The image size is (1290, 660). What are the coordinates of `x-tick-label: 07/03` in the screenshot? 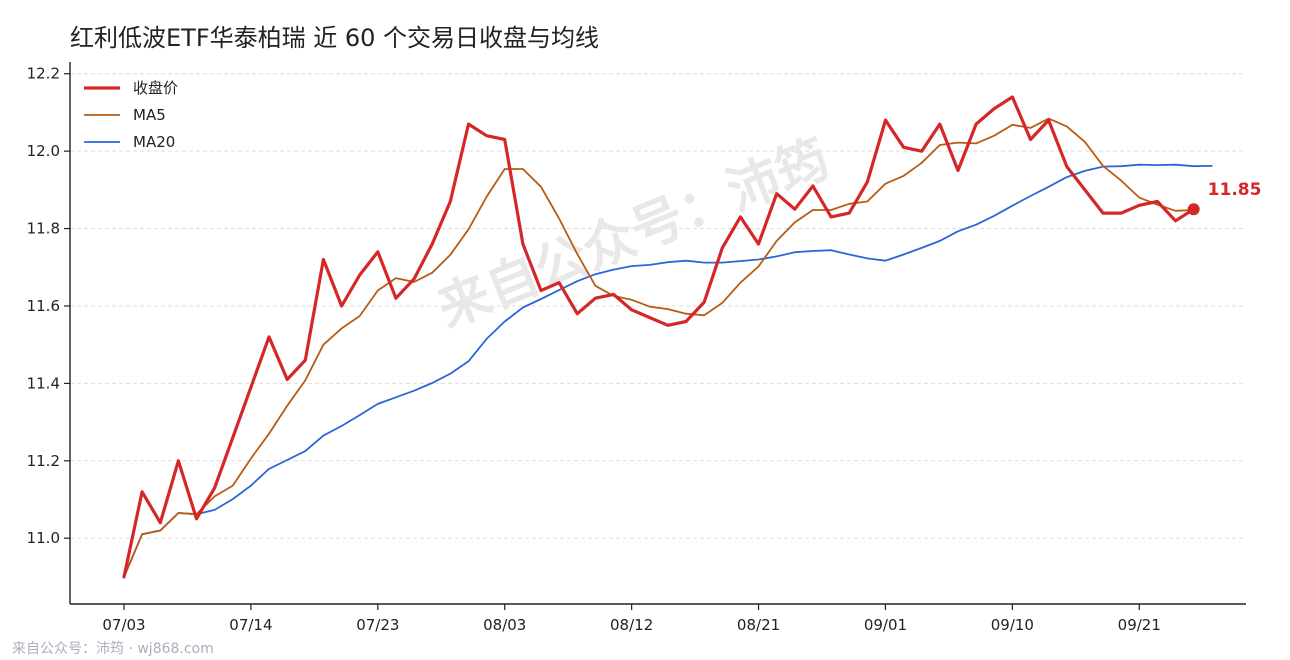 It's located at (123, 625).